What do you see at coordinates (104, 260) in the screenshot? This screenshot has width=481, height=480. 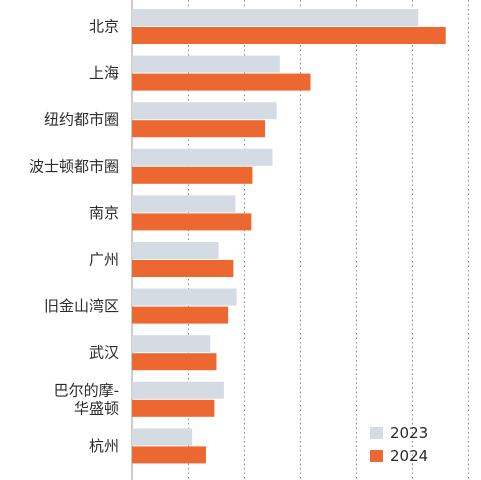 I see `category-label-5: 广州` at bounding box center [104, 260].